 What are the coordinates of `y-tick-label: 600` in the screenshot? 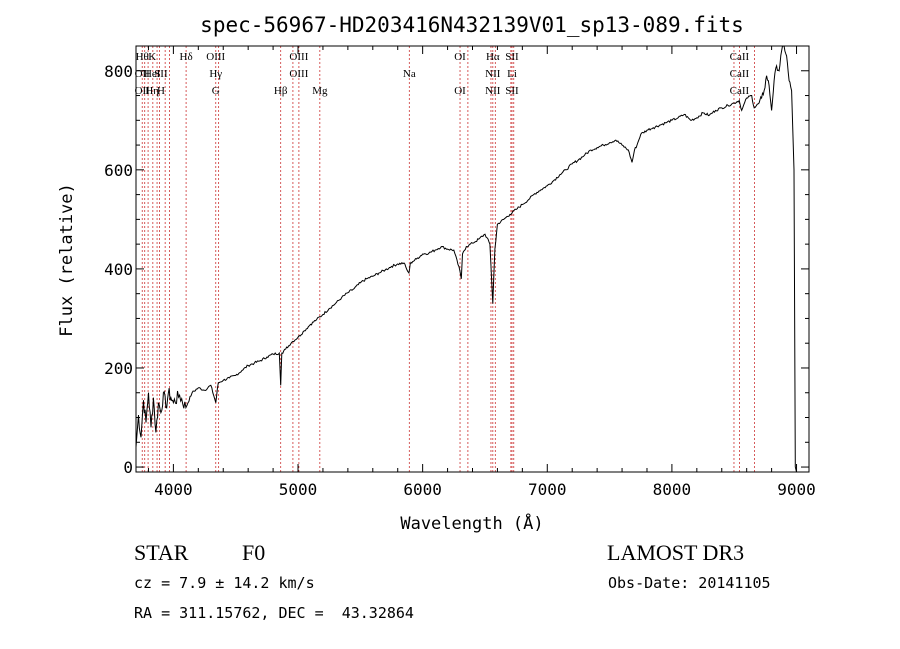 It's located at (118, 170).